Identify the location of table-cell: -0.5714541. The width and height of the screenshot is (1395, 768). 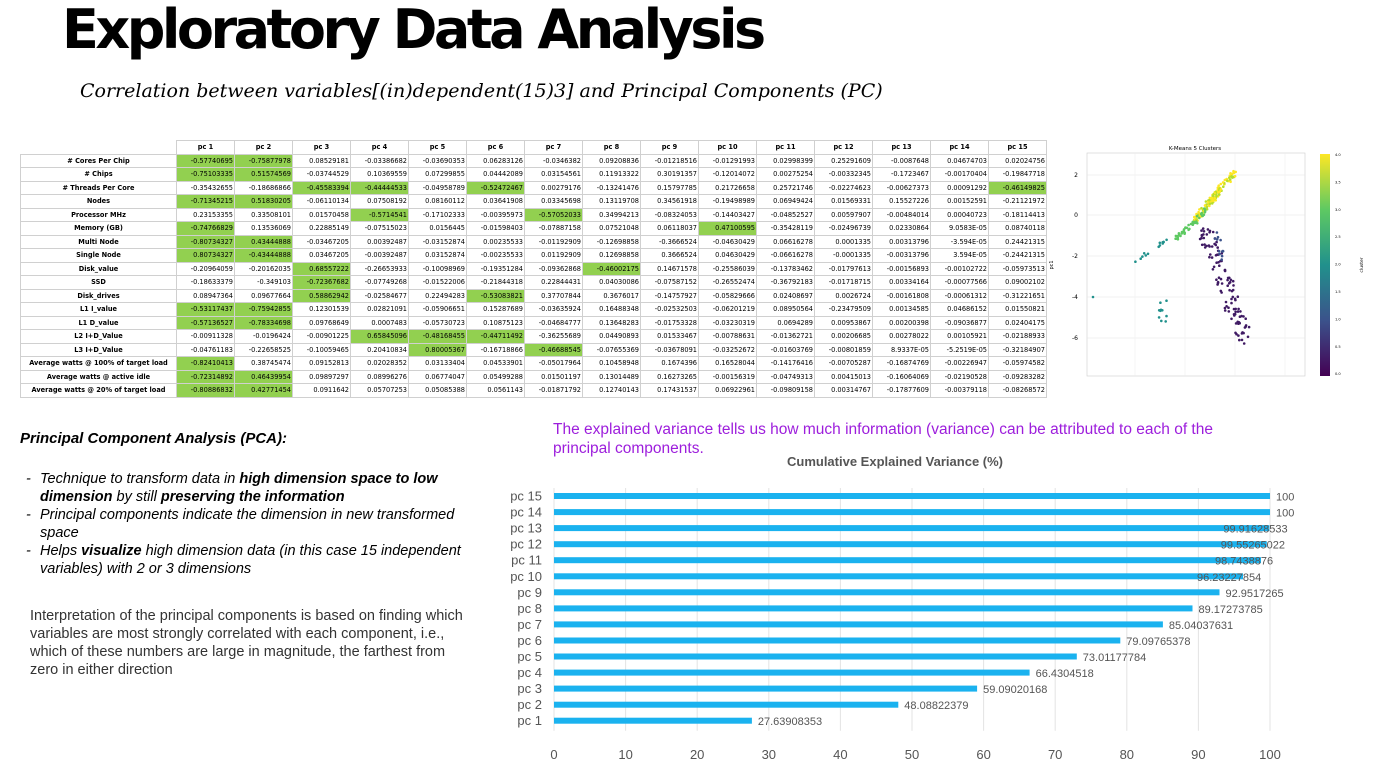
(379, 214).